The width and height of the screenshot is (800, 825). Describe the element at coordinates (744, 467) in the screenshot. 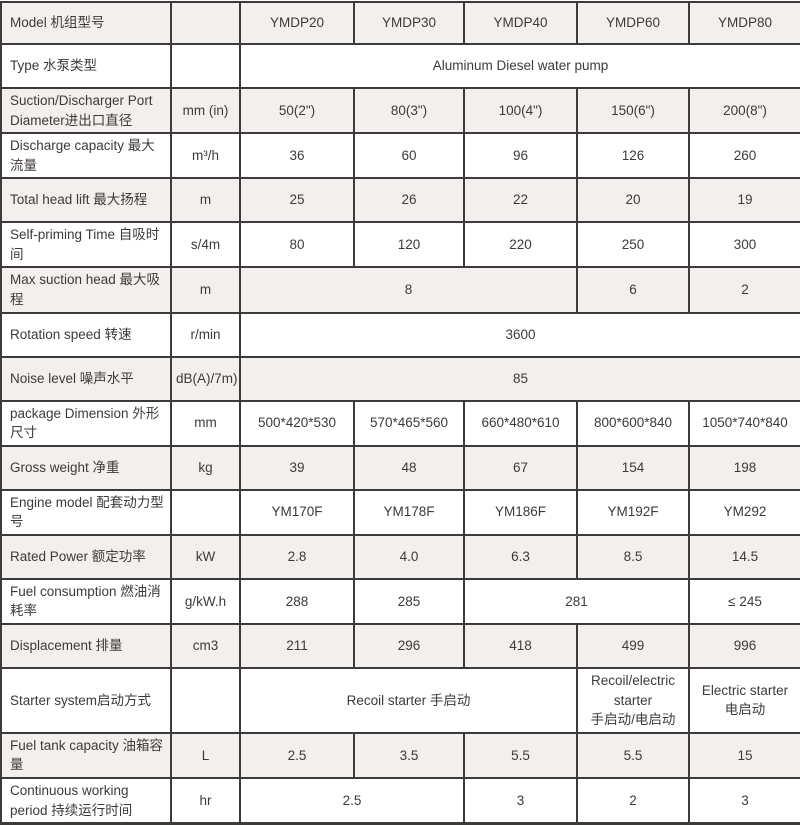

I see `value-cell: 198` at that location.